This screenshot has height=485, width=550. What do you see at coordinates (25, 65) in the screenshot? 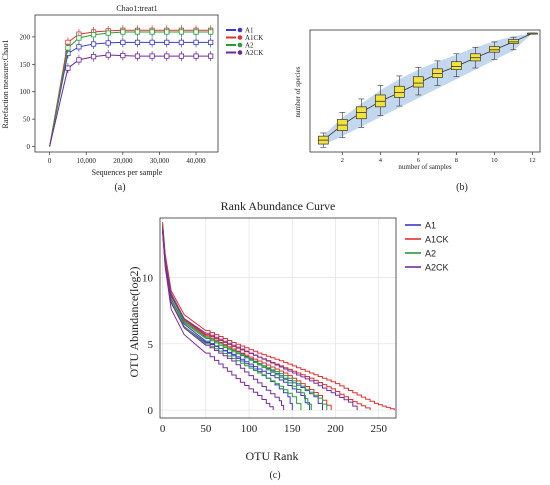
I see `chart-a-y-tick-label: 150` at bounding box center [25, 65].